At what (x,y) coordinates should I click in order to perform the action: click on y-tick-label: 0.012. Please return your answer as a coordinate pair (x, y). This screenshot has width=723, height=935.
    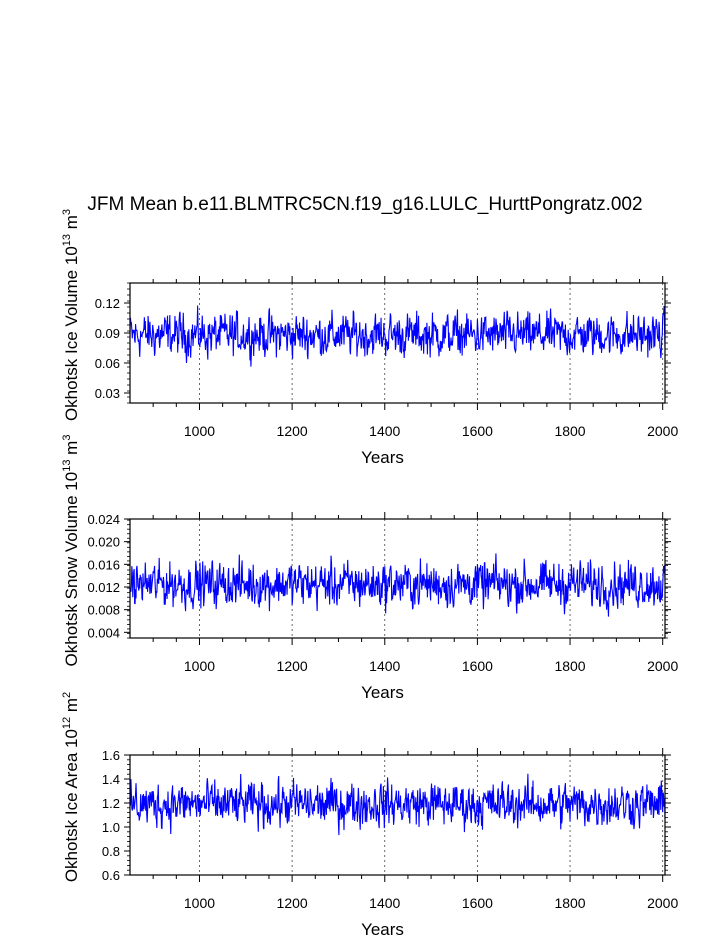
    Looking at the image, I should click on (103, 587).